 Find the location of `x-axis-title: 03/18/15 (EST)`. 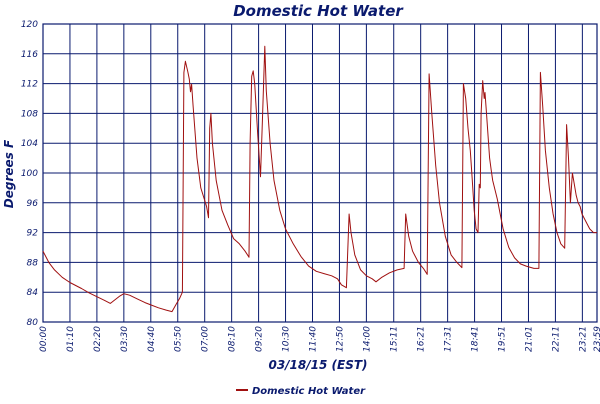

x-axis-title: 03/18/15 (EST) is located at coordinates (317, 365).